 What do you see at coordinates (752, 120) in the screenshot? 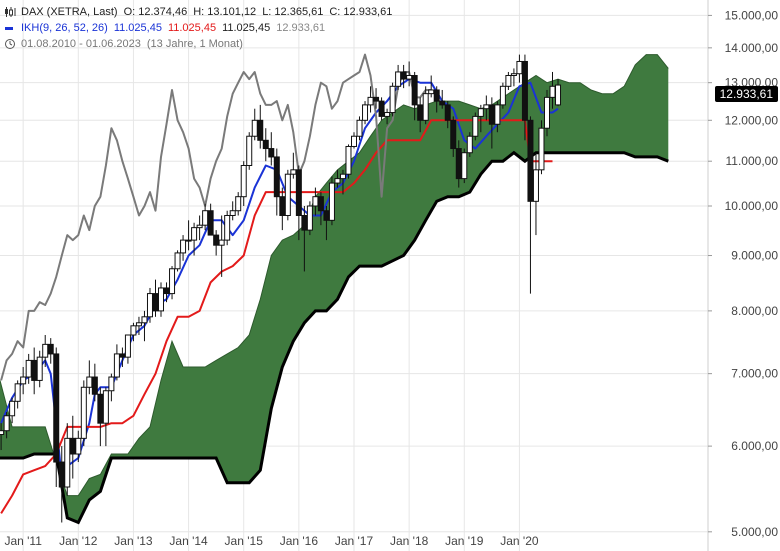
I see `y-tick-label: 12.000,00` at bounding box center [752, 120].